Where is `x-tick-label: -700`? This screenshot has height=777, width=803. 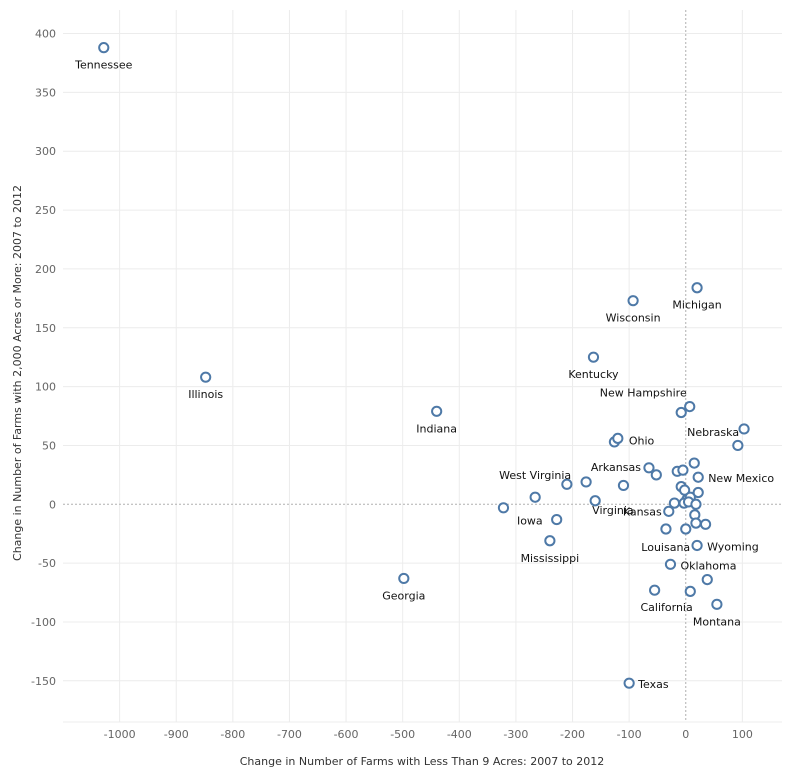
x-tick-label: -700 is located at coordinates (289, 734).